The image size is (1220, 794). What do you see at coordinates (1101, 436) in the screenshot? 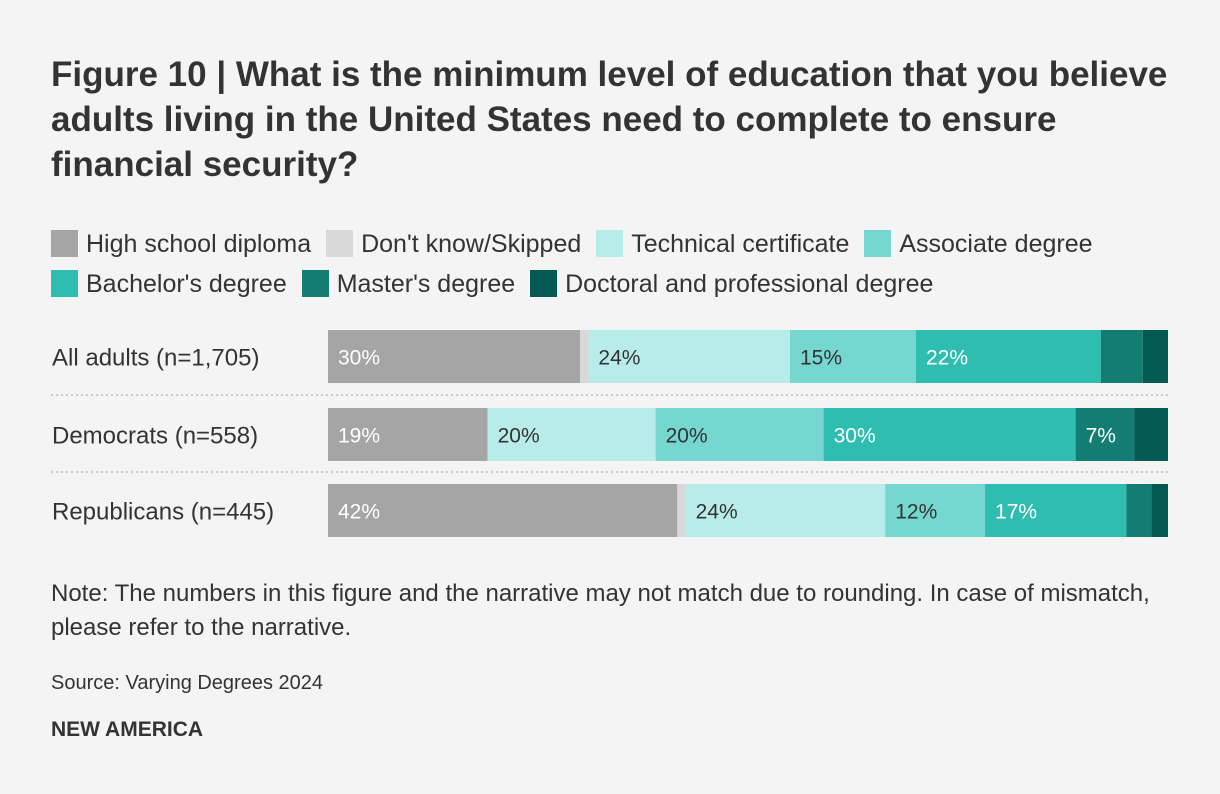
I see `data-label: 7%` at bounding box center [1101, 436].